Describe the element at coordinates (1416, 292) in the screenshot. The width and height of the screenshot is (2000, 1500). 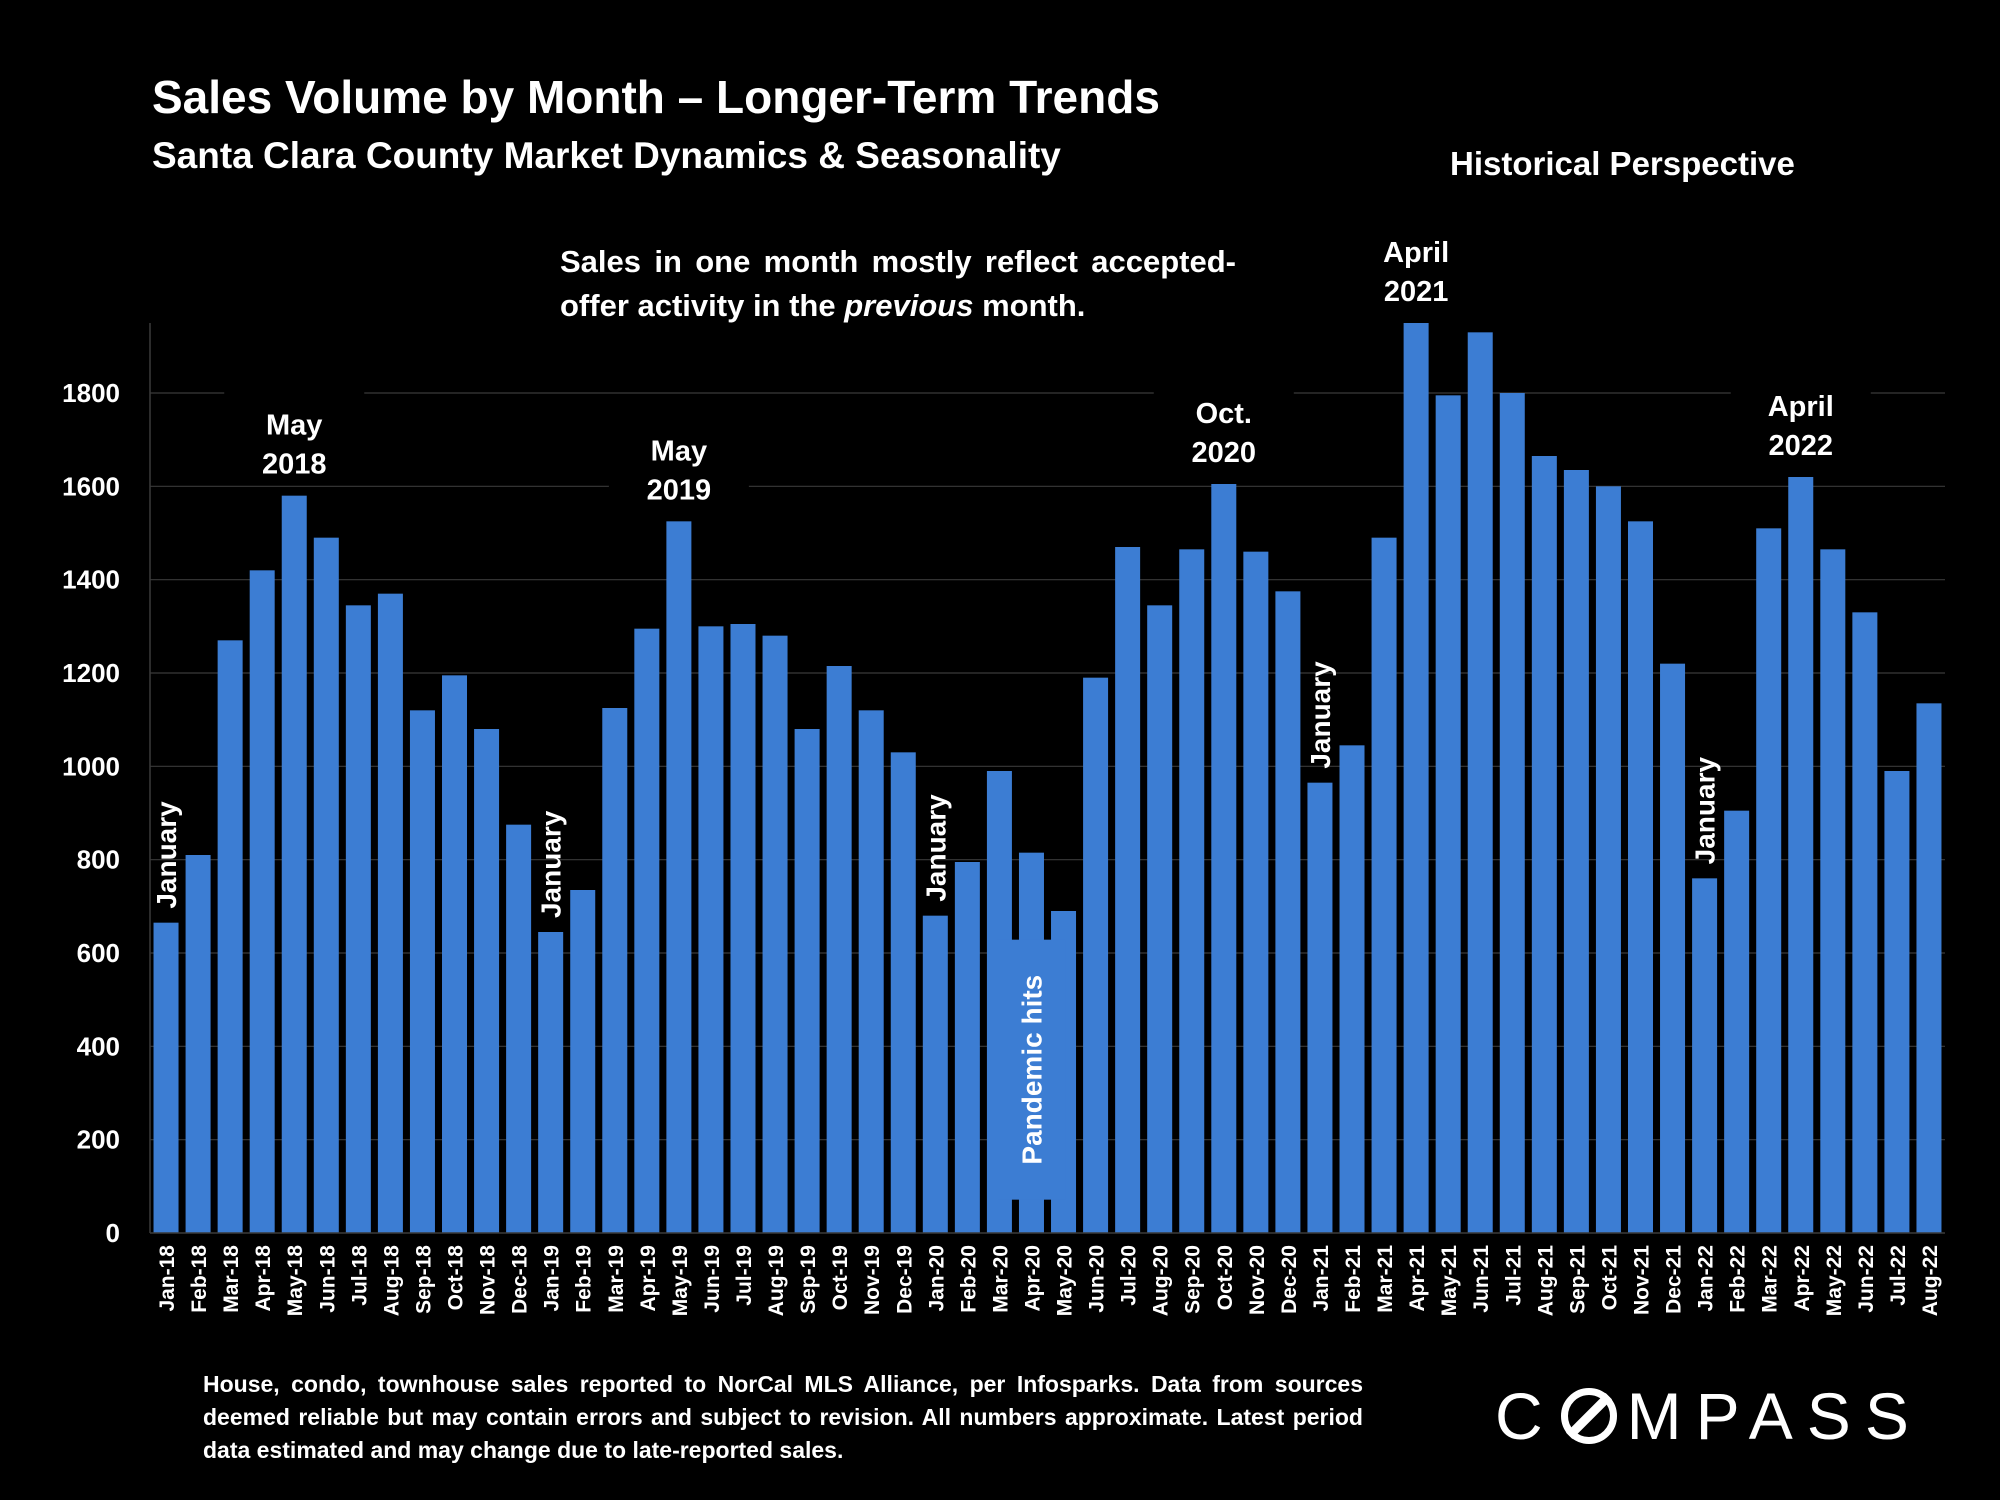
I see `peak-label: 2021` at that location.